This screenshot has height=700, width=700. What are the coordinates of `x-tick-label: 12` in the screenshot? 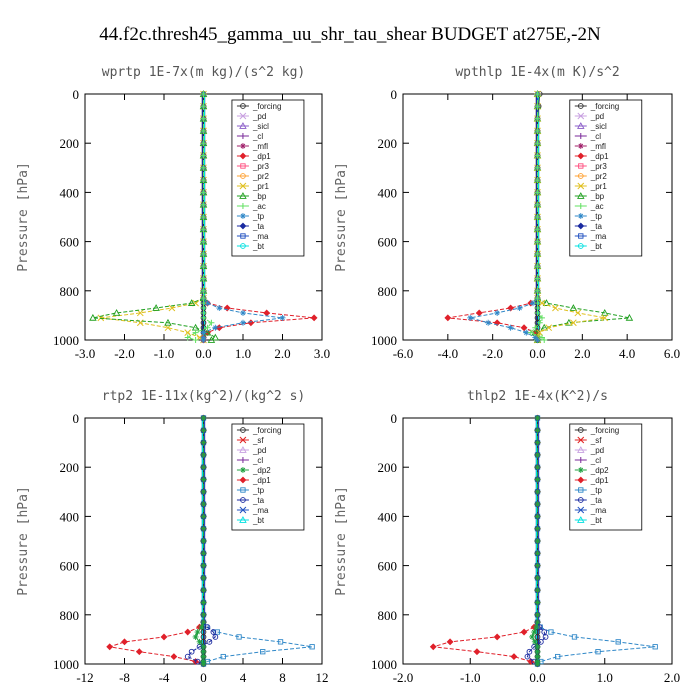 It's located at (322, 677).